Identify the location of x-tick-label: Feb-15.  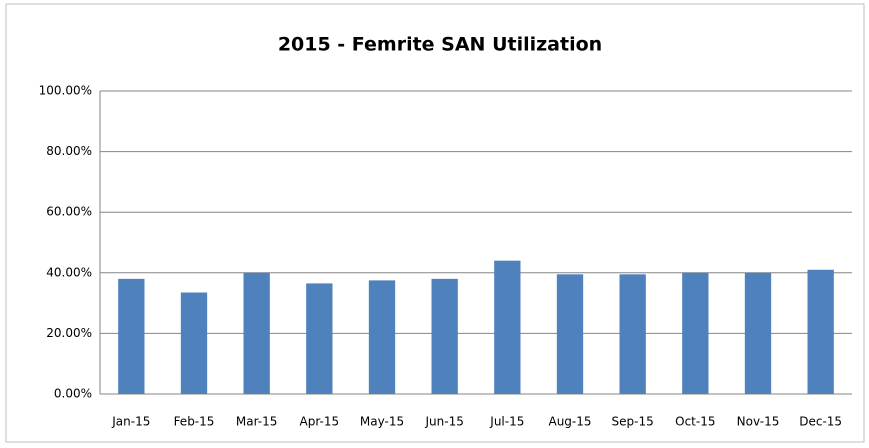
(194, 422).